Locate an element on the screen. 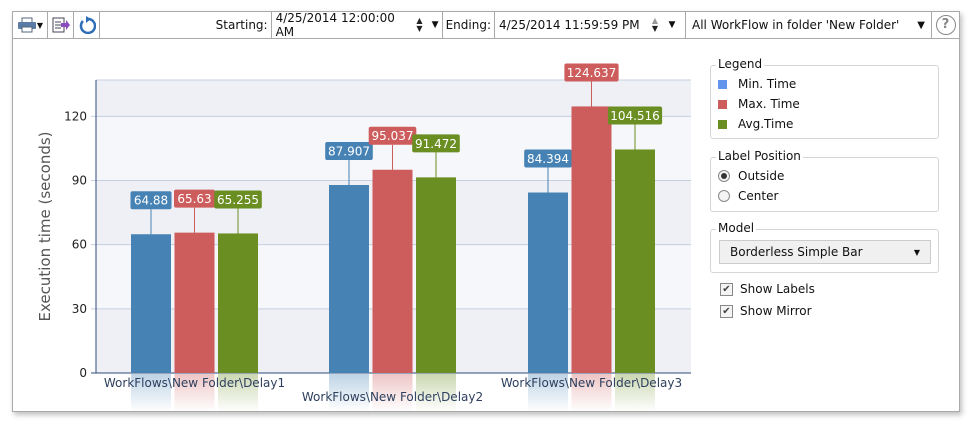 The width and height of the screenshot is (976, 436). model-title: Model is located at coordinates (736, 228).